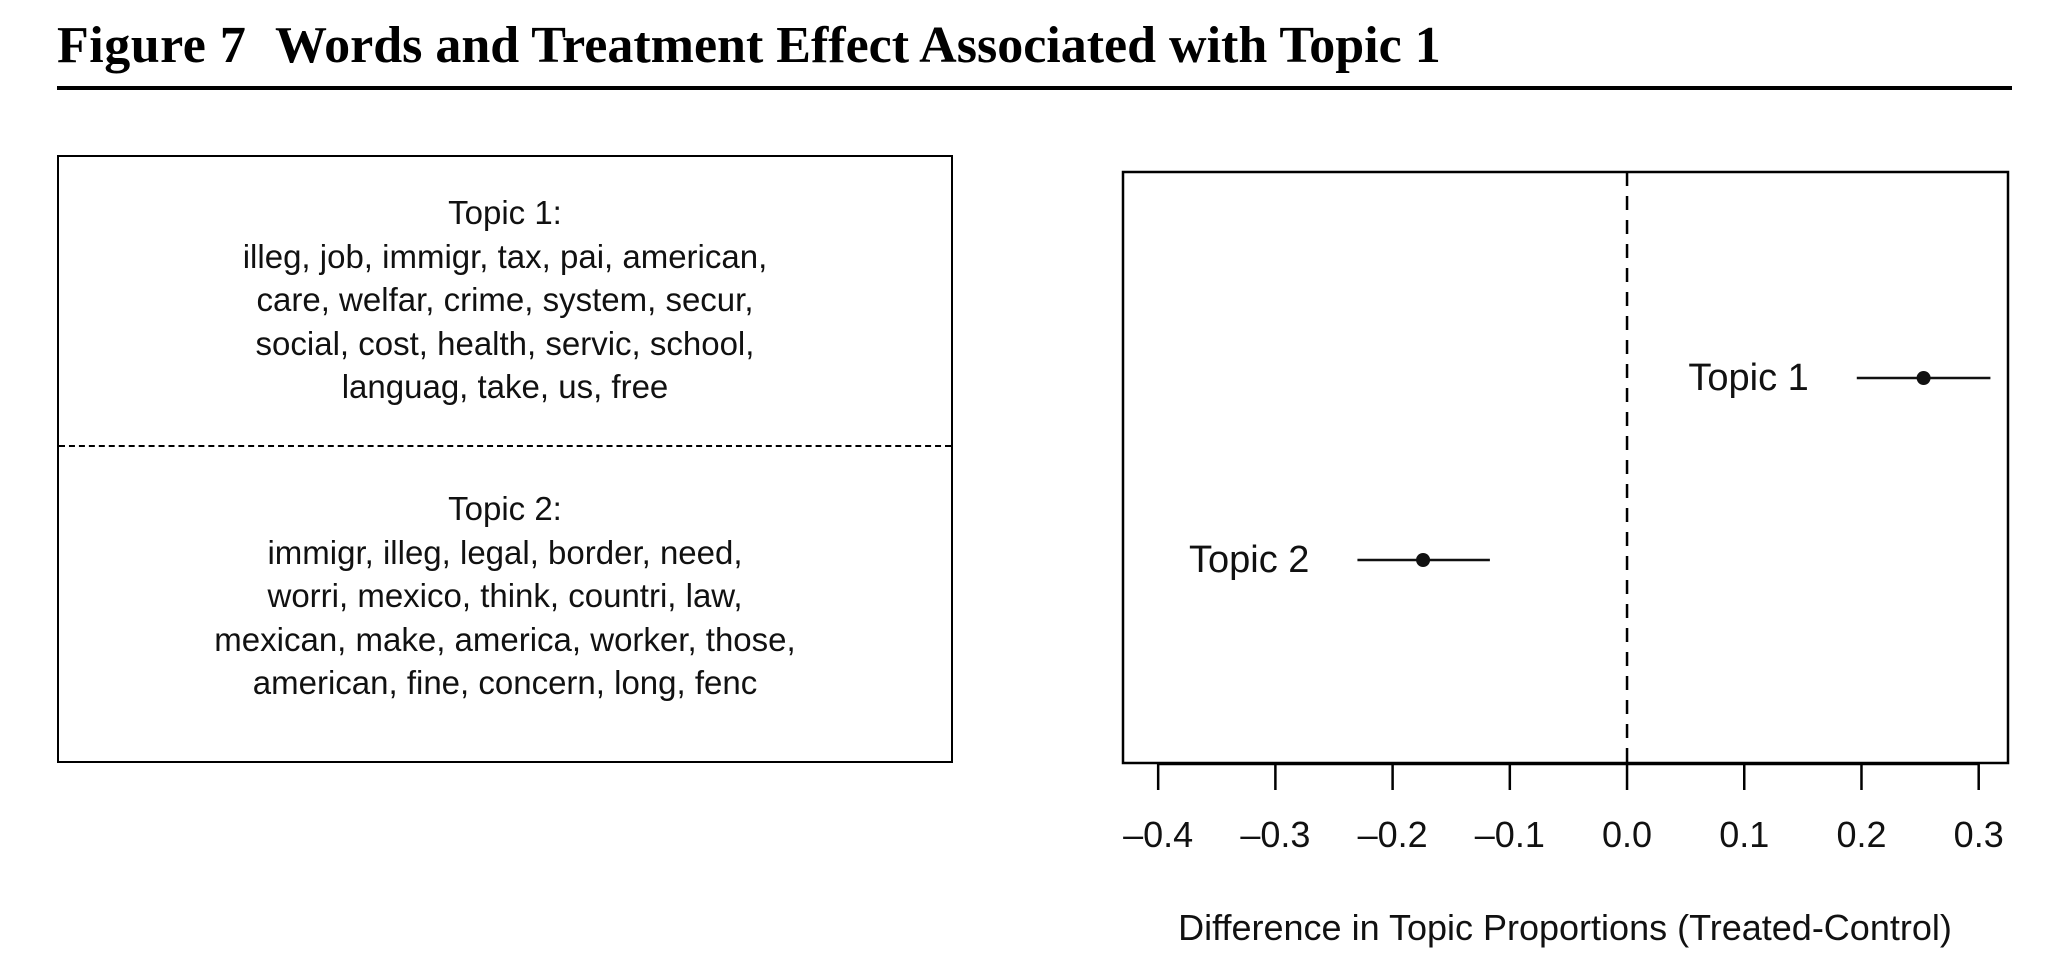 Image resolution: width=2060 pixels, height=964 pixels. What do you see at coordinates (1510, 834) in the screenshot?
I see `x-tick-label: –0.1` at bounding box center [1510, 834].